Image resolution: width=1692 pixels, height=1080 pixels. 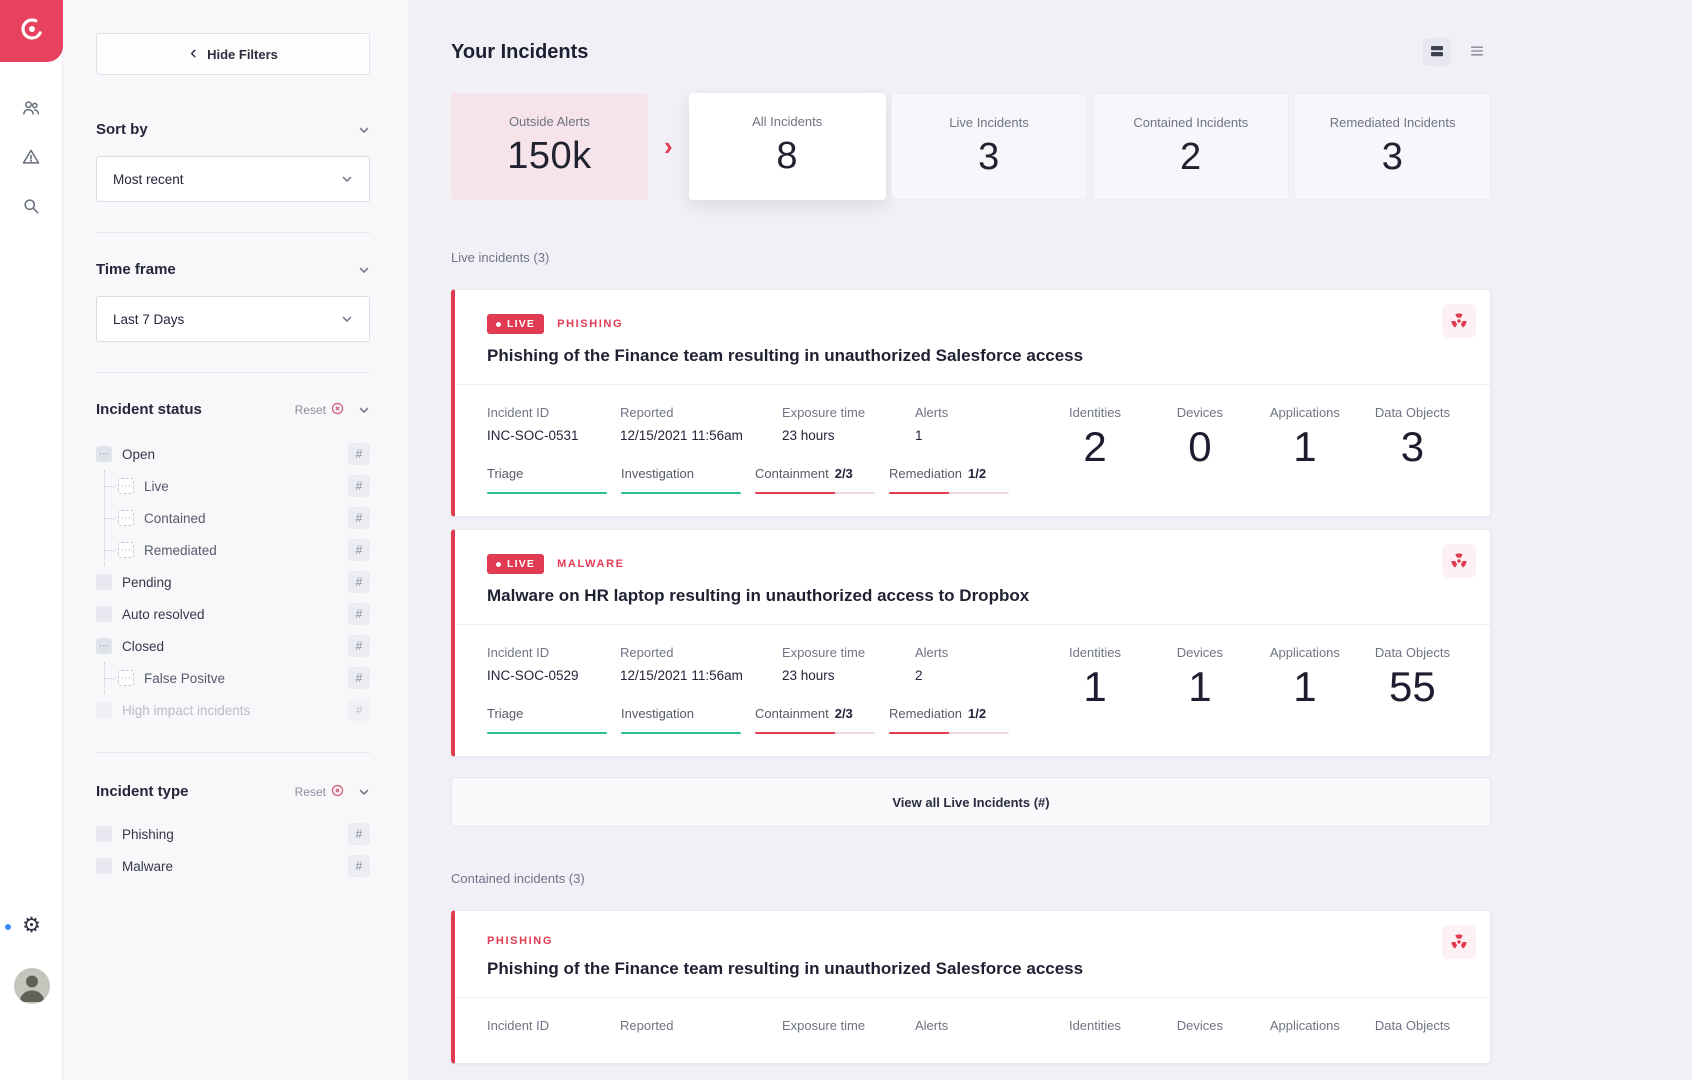 What do you see at coordinates (549, 146) in the screenshot?
I see `stat-card-outside-alerts: Outside Alerts 150k` at bounding box center [549, 146].